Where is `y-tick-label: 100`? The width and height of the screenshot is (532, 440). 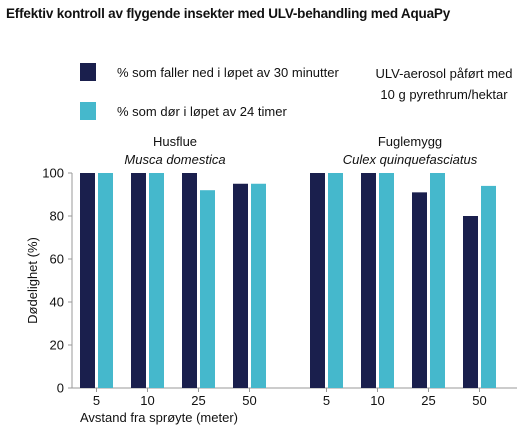
y-tick-label: 100 is located at coordinates (53, 173).